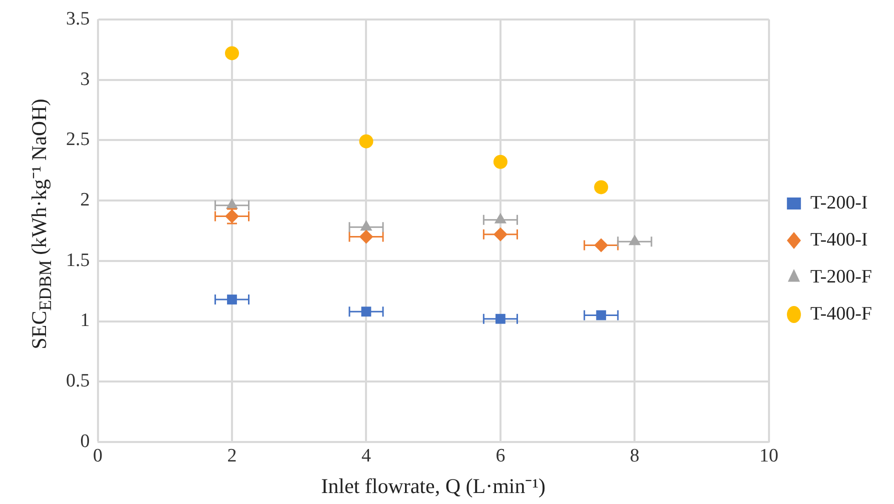  What do you see at coordinates (85, 321) in the screenshot?
I see `y-tick-label: 1` at bounding box center [85, 321].